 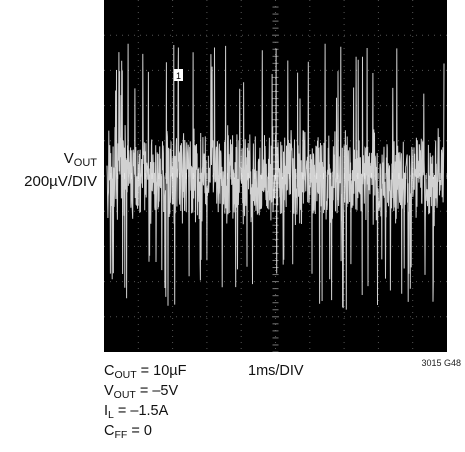 I want to click on trace-label-subscript: OUT, so click(x=85, y=163).